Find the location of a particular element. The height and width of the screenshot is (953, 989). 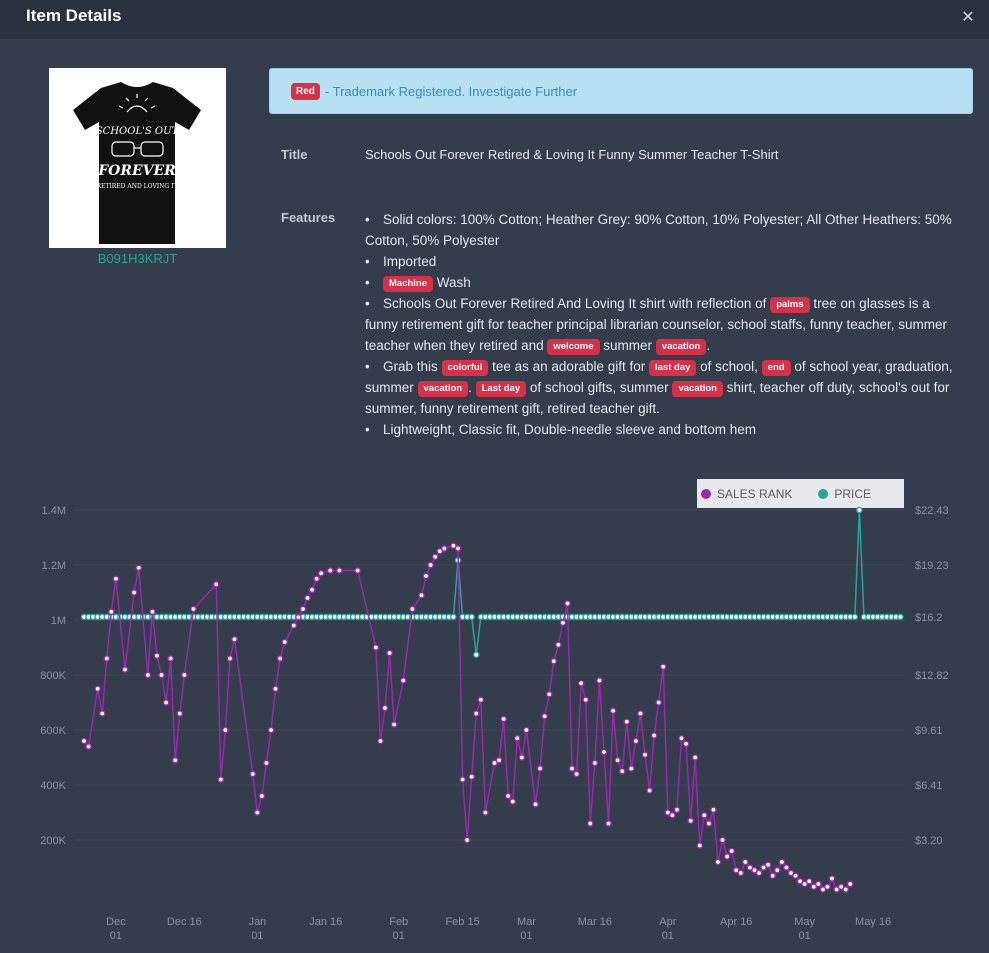

y-left-tick-label: 800K is located at coordinates (53, 676).